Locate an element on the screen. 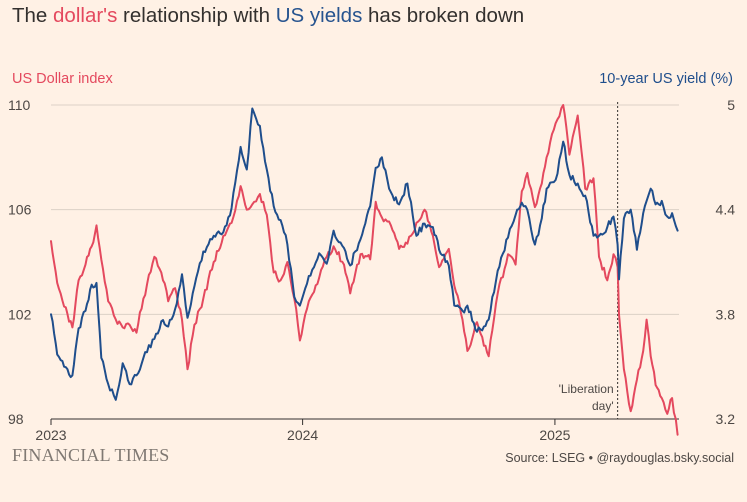 This screenshot has height=502, width=747. left-tick-label: 106 is located at coordinates (20, 210).